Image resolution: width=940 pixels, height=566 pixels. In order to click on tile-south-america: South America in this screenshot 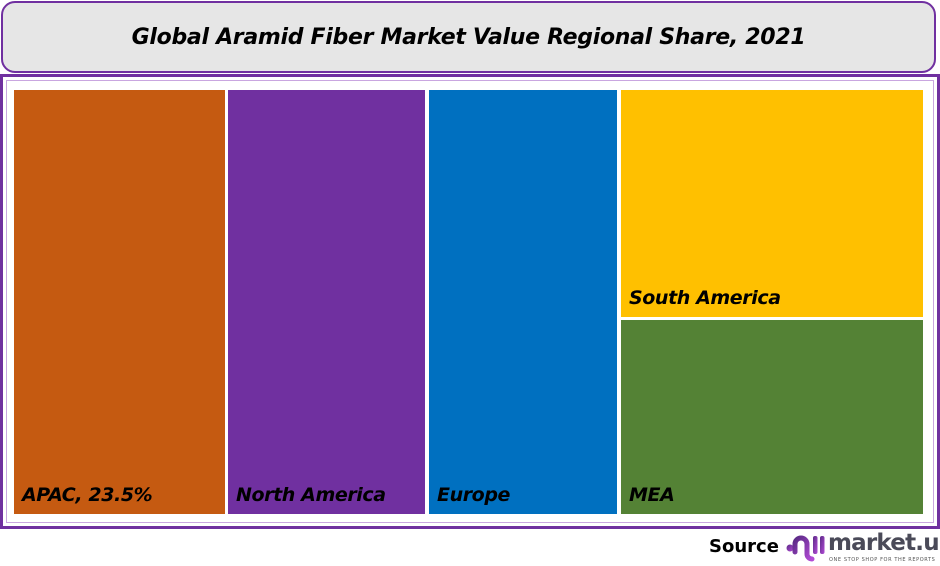, I will do `click(772, 203)`.